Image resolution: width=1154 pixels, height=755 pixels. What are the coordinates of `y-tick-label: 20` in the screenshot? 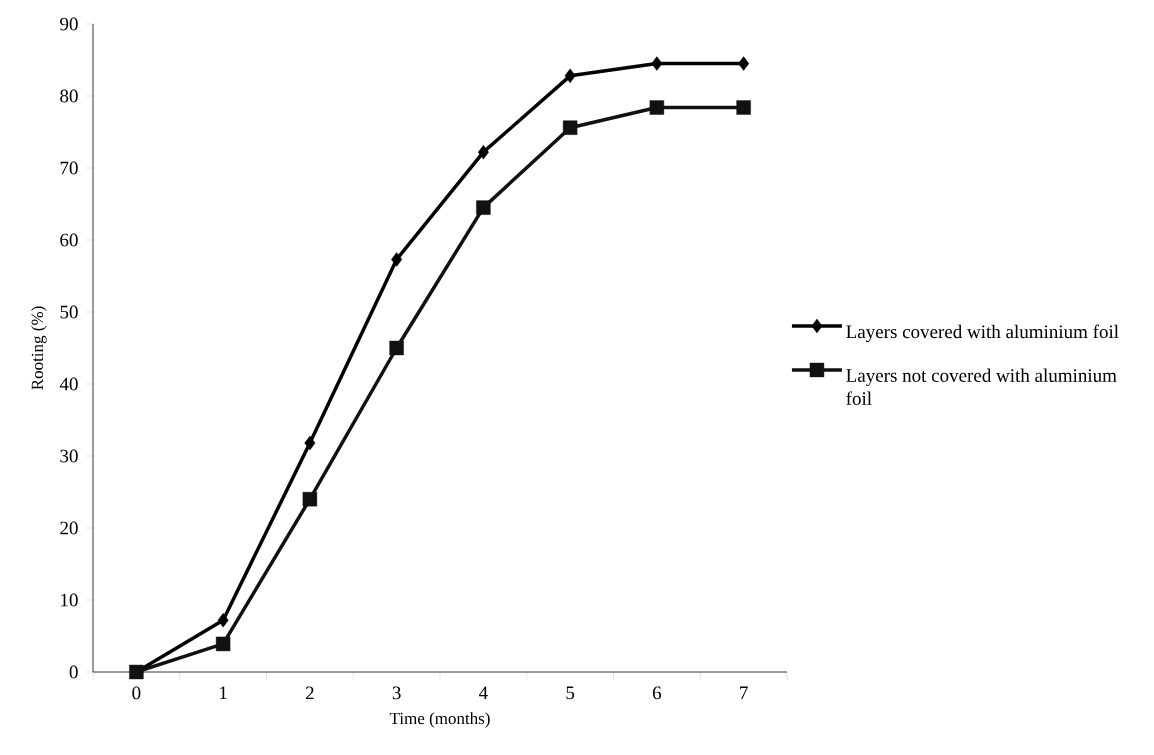 It's located at (69, 528).